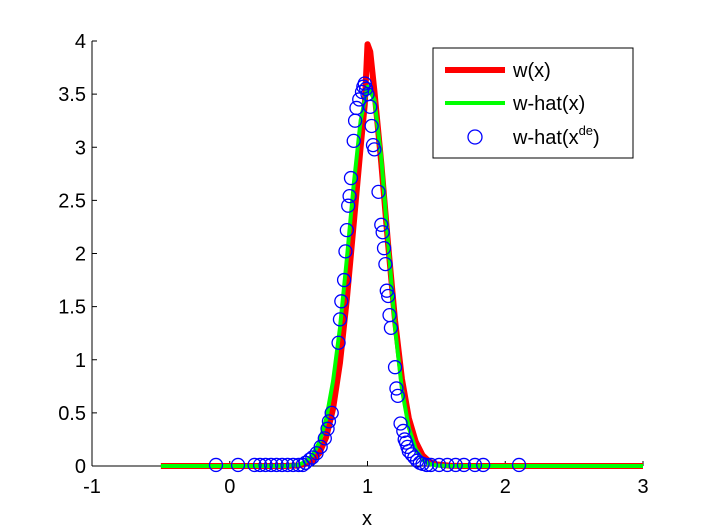  What do you see at coordinates (548, 104) in the screenshot?
I see `legend-label: w-hat(x)` at bounding box center [548, 104].